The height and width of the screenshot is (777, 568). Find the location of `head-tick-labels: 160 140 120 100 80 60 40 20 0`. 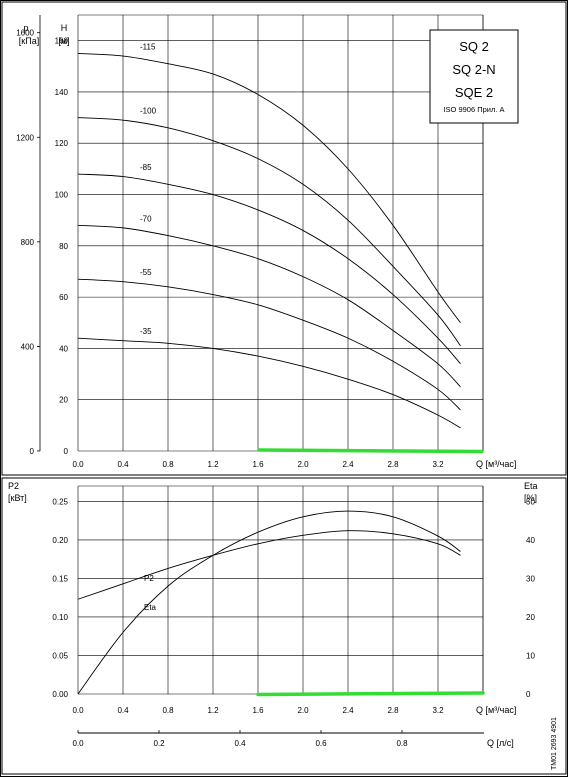

head-tick-labels: 160 140 120 100 80 60 40 20 0 is located at coordinates (62, 246).